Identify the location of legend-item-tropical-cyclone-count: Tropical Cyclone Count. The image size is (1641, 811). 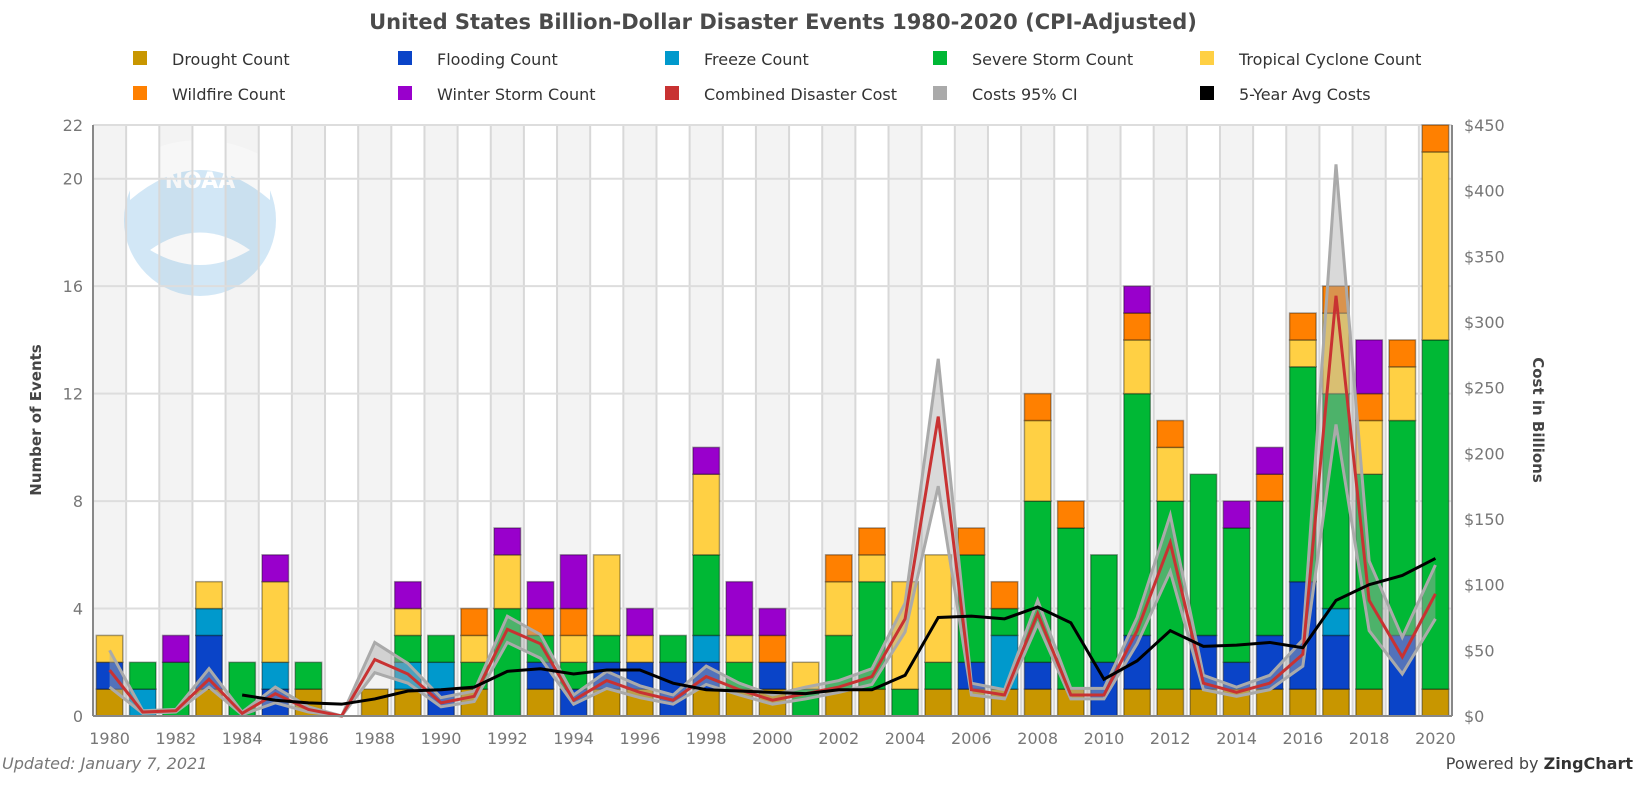
(1310, 59).